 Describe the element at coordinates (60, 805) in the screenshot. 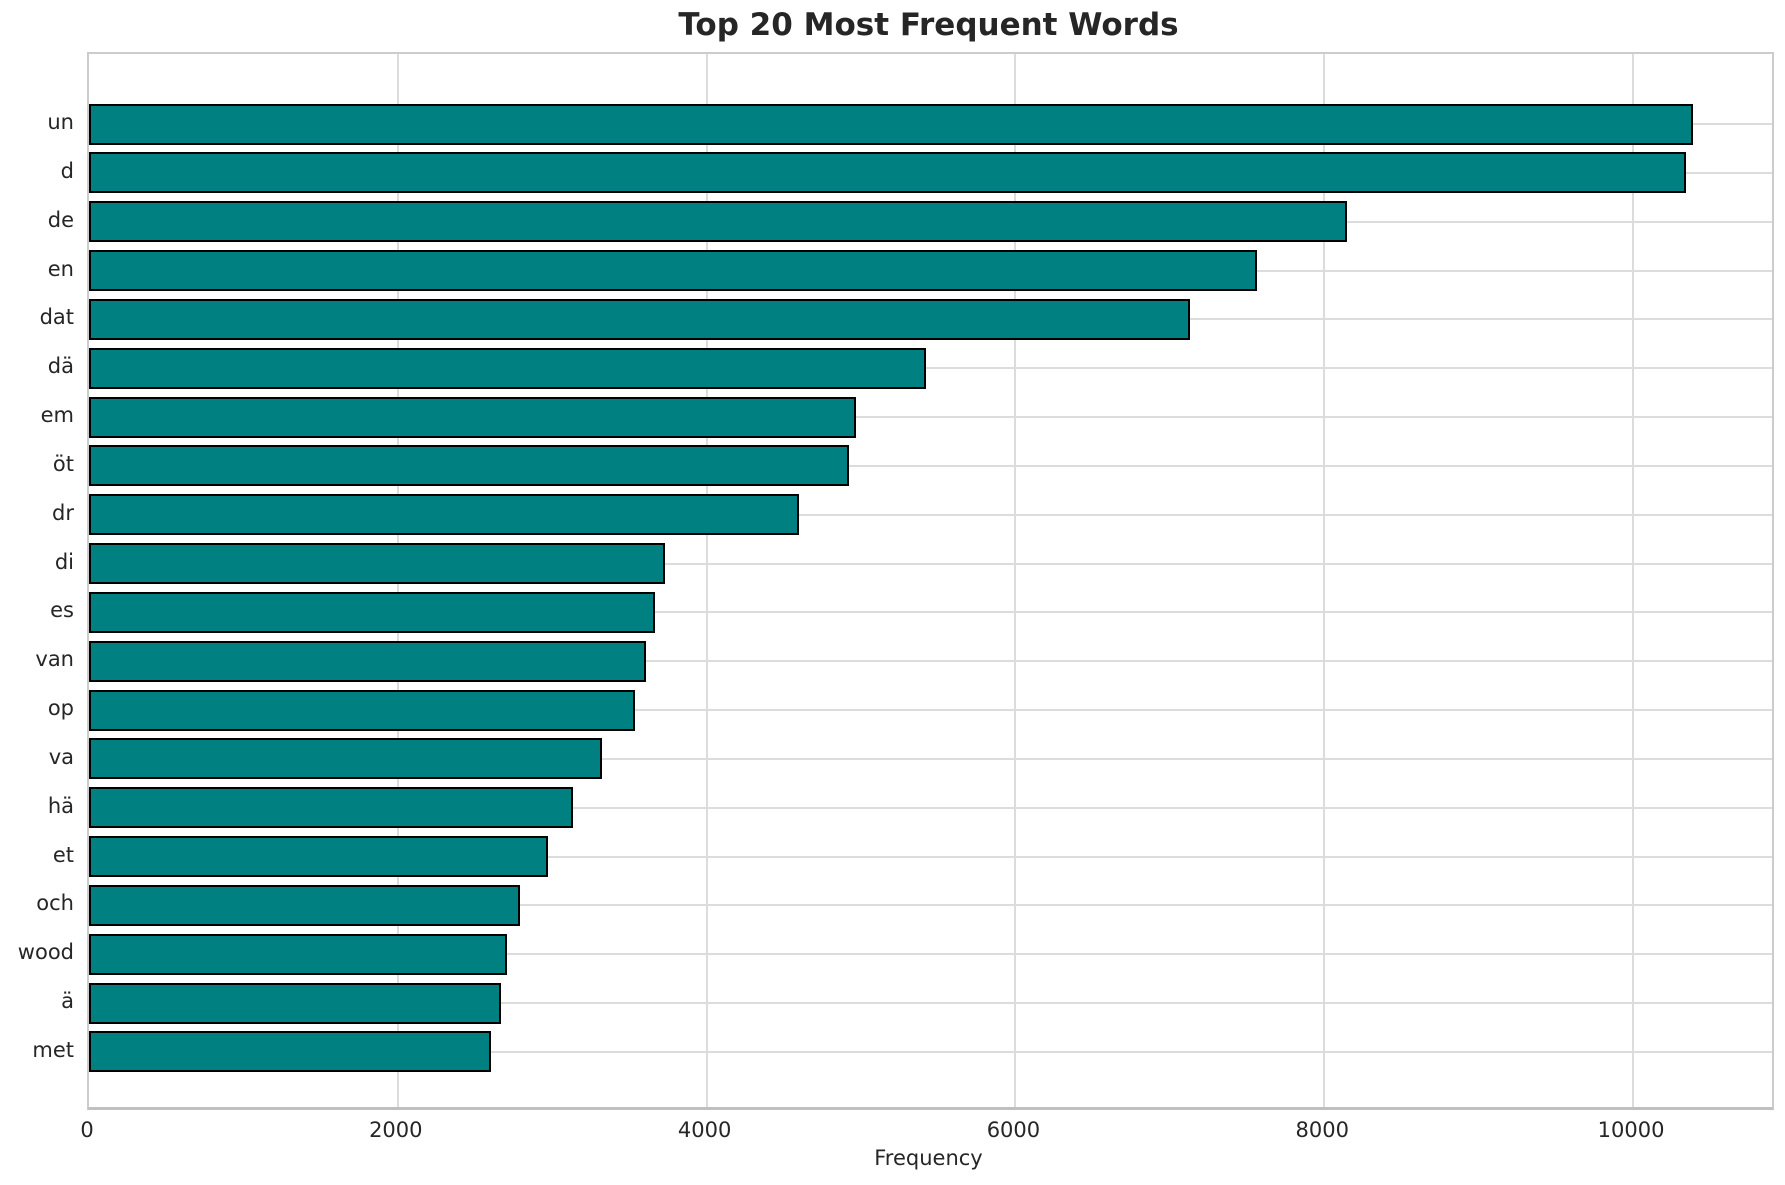

I see `y-tick-label: hä` at that location.